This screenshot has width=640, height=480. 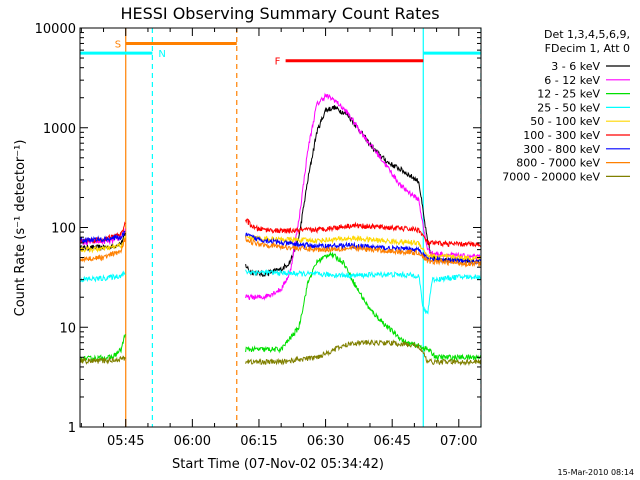 What do you see at coordinates (391, 441) in the screenshot?
I see `x-tick-label-4: 06:45` at bounding box center [391, 441].